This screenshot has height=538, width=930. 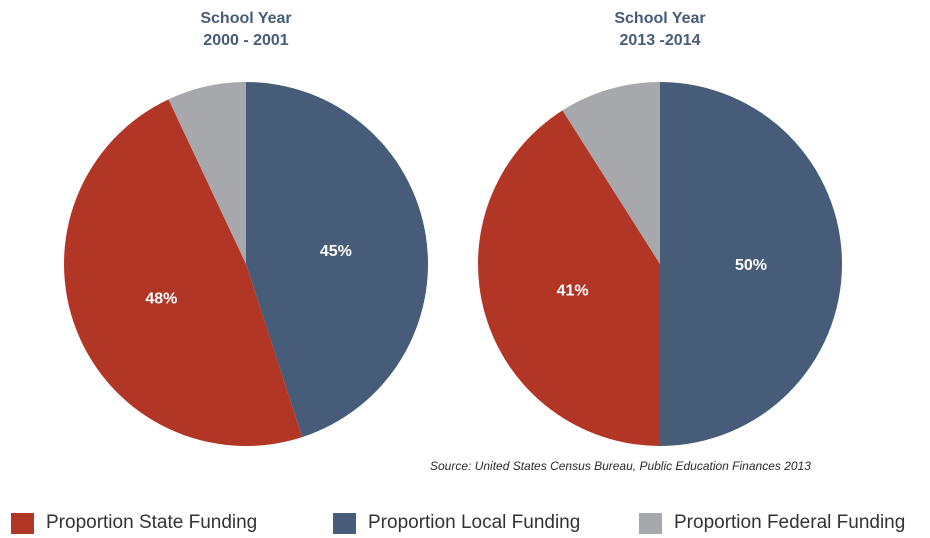 I want to click on chart-title-line-2: 2000 - 2001, so click(x=246, y=40).